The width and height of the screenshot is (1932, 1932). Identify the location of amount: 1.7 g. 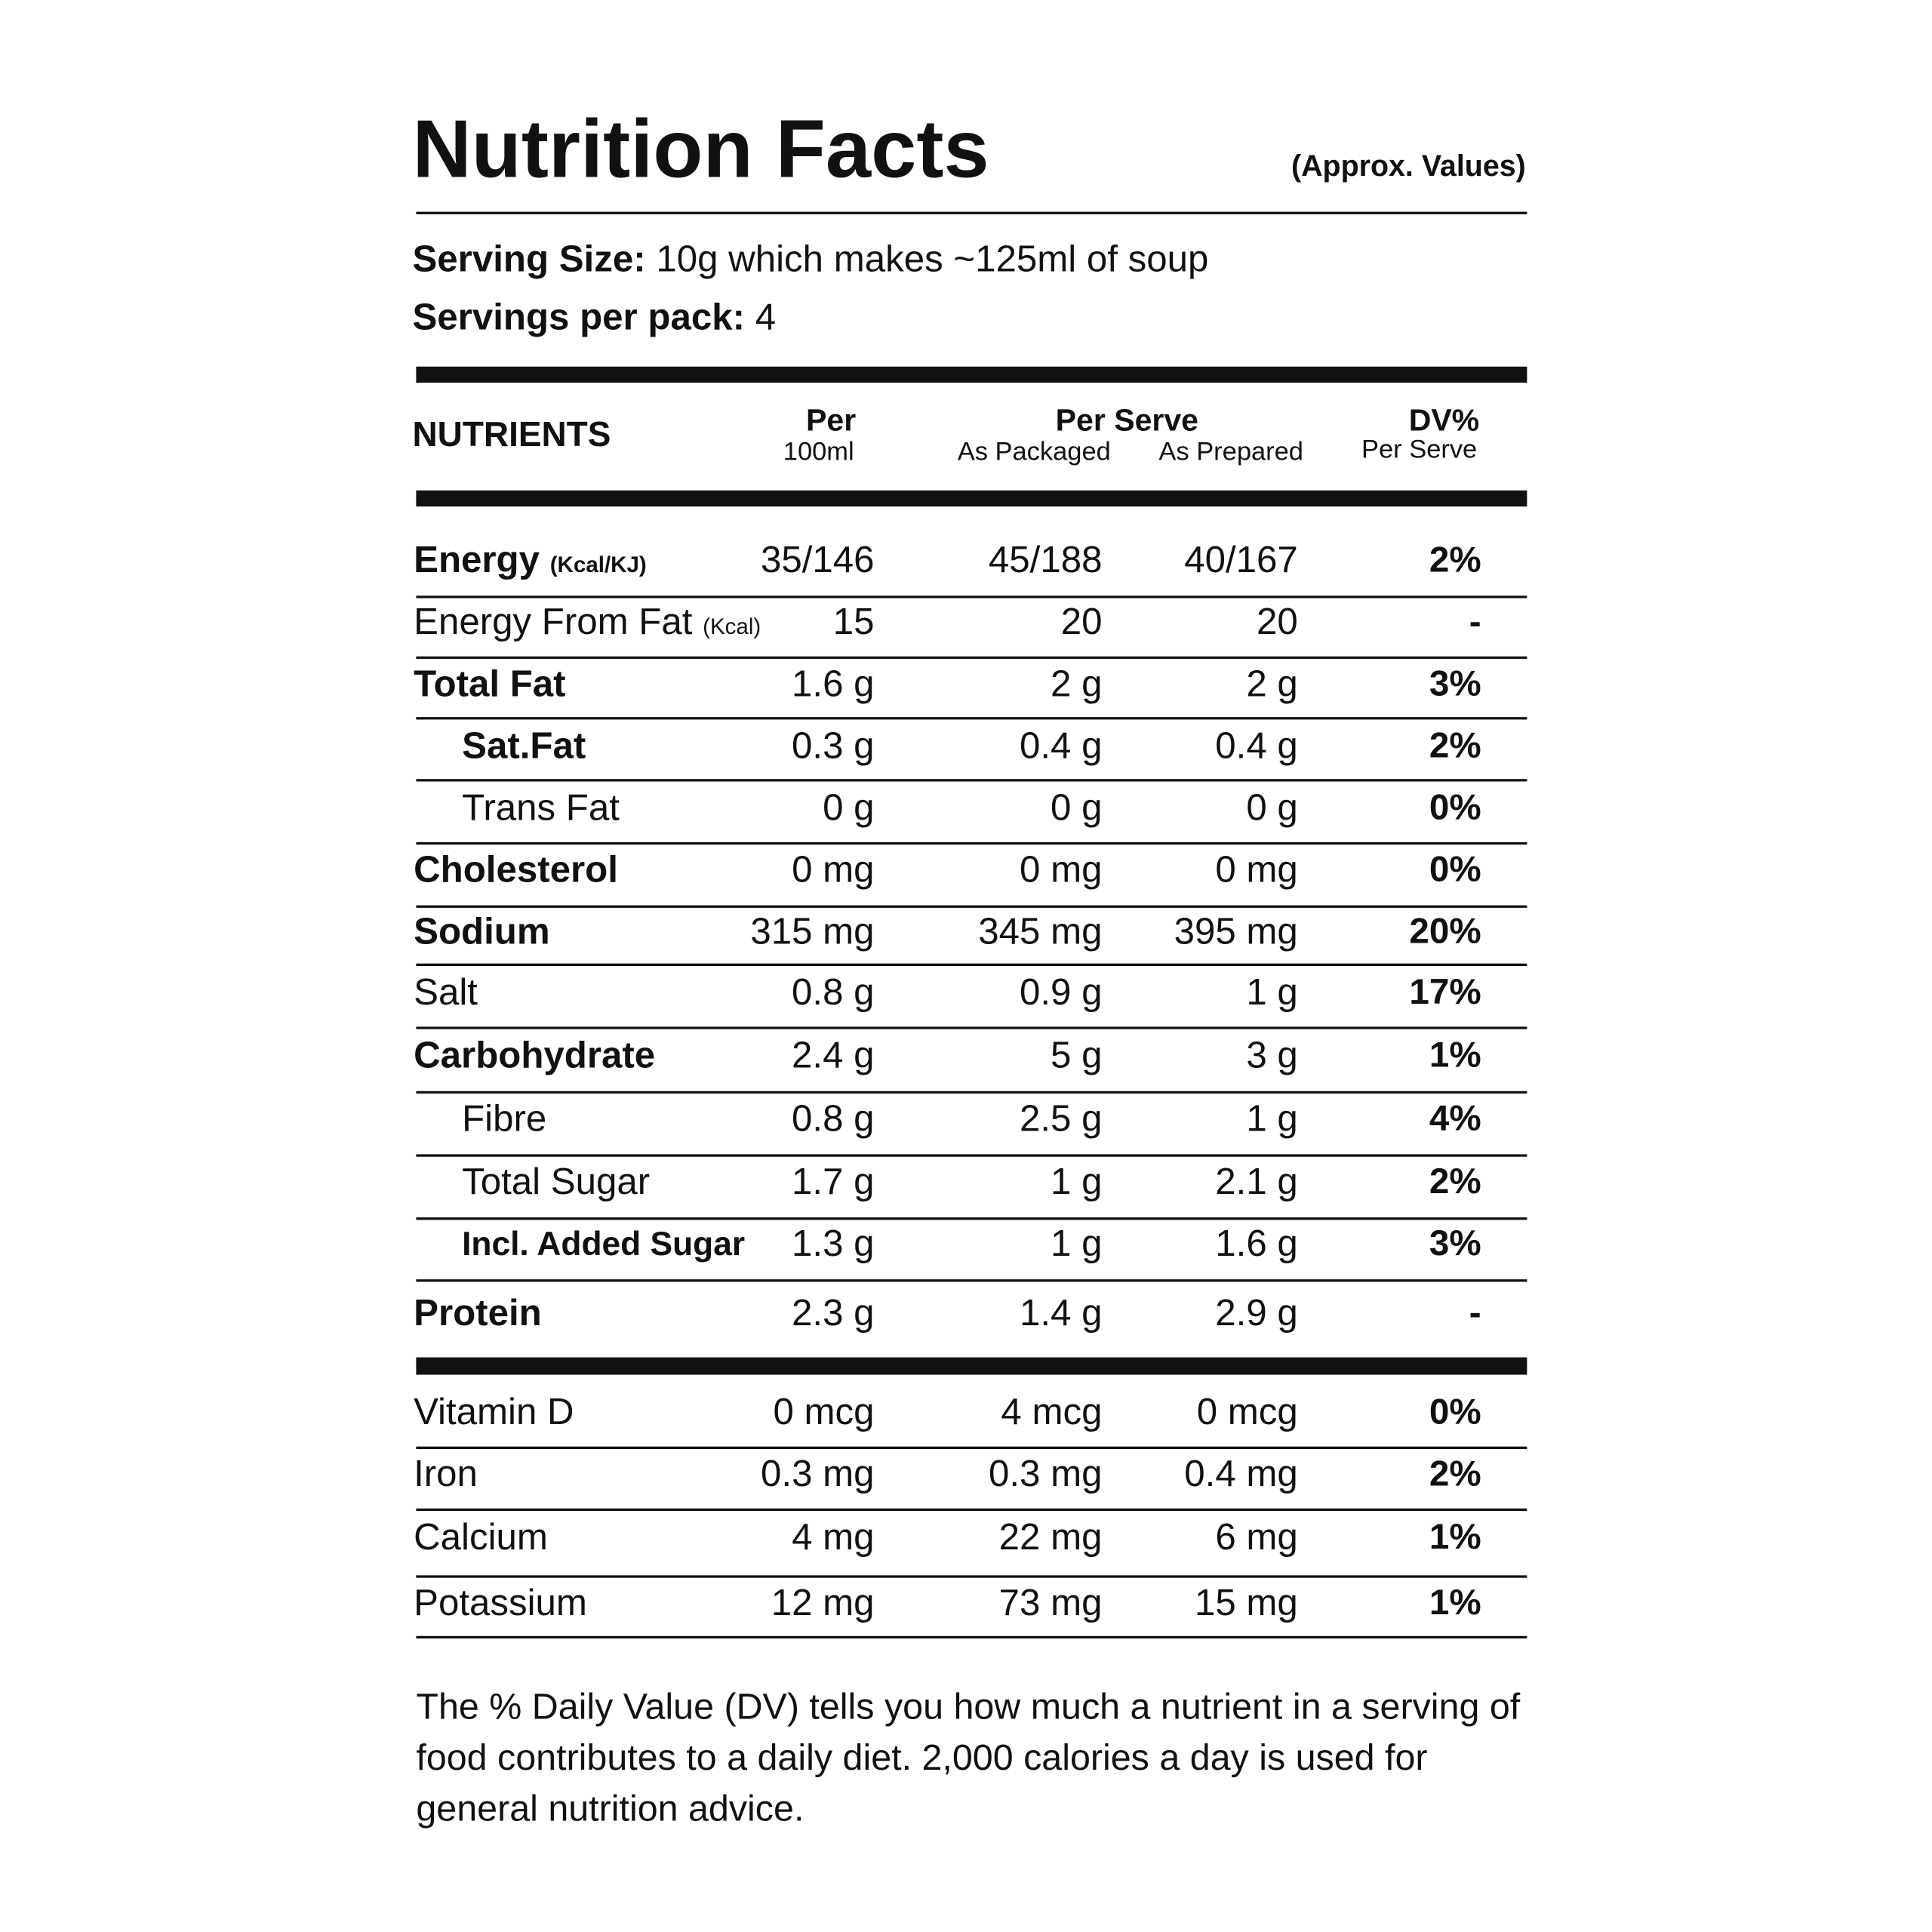
(833, 1182).